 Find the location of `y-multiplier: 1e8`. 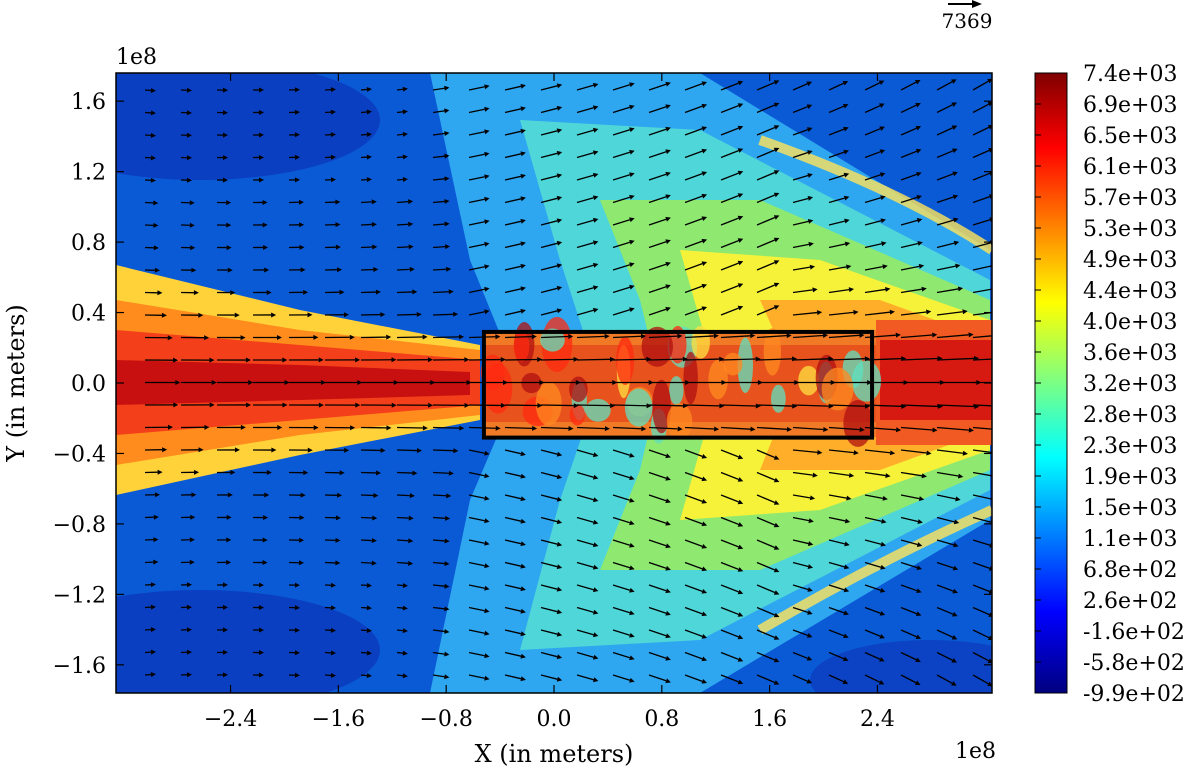

y-multiplier: 1e8 is located at coordinates (136, 57).